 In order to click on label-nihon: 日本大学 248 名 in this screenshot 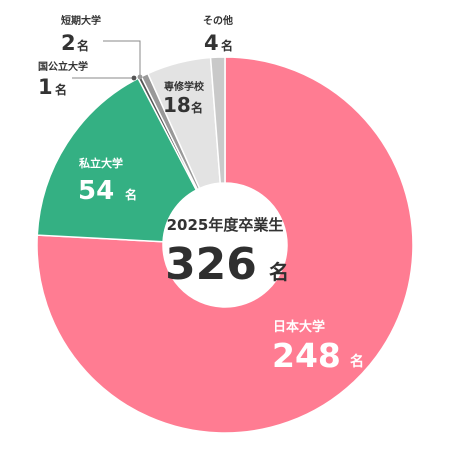, I will do `click(318, 347)`.